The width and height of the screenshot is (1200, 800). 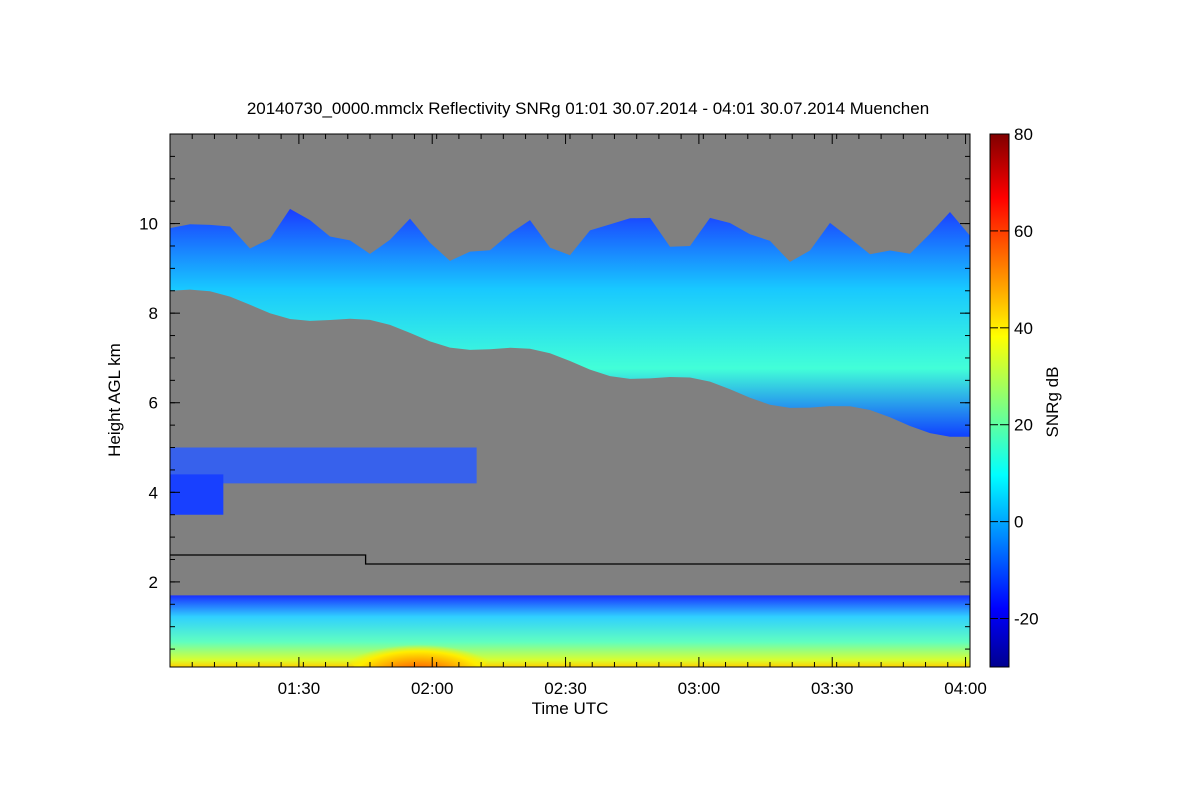 I want to click on x-tick-label: 03:30, so click(x=832, y=688).